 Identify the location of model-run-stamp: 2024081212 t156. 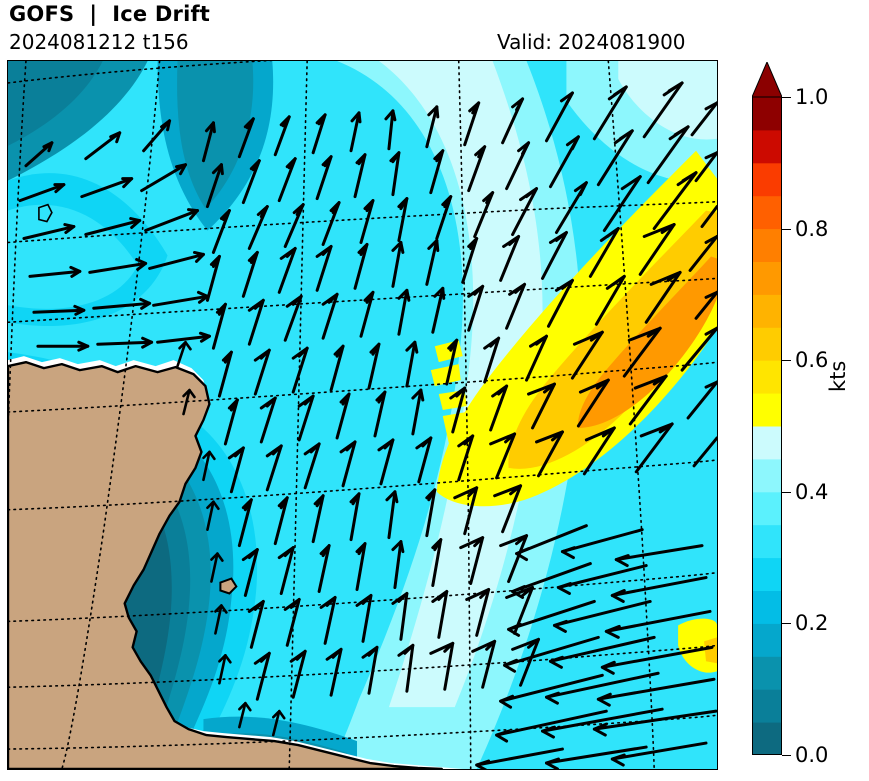
(99, 42).